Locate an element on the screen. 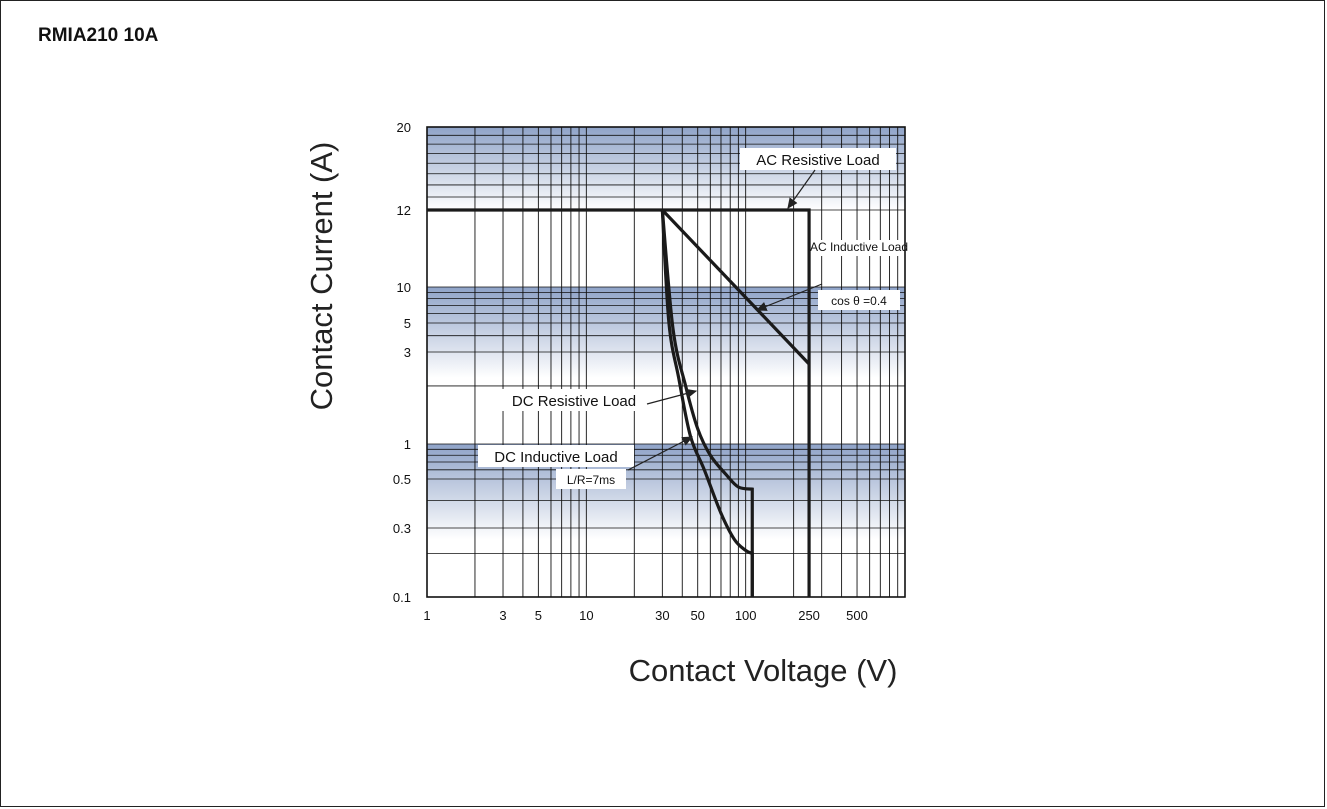  x-tick-label: 50 is located at coordinates (697, 615).